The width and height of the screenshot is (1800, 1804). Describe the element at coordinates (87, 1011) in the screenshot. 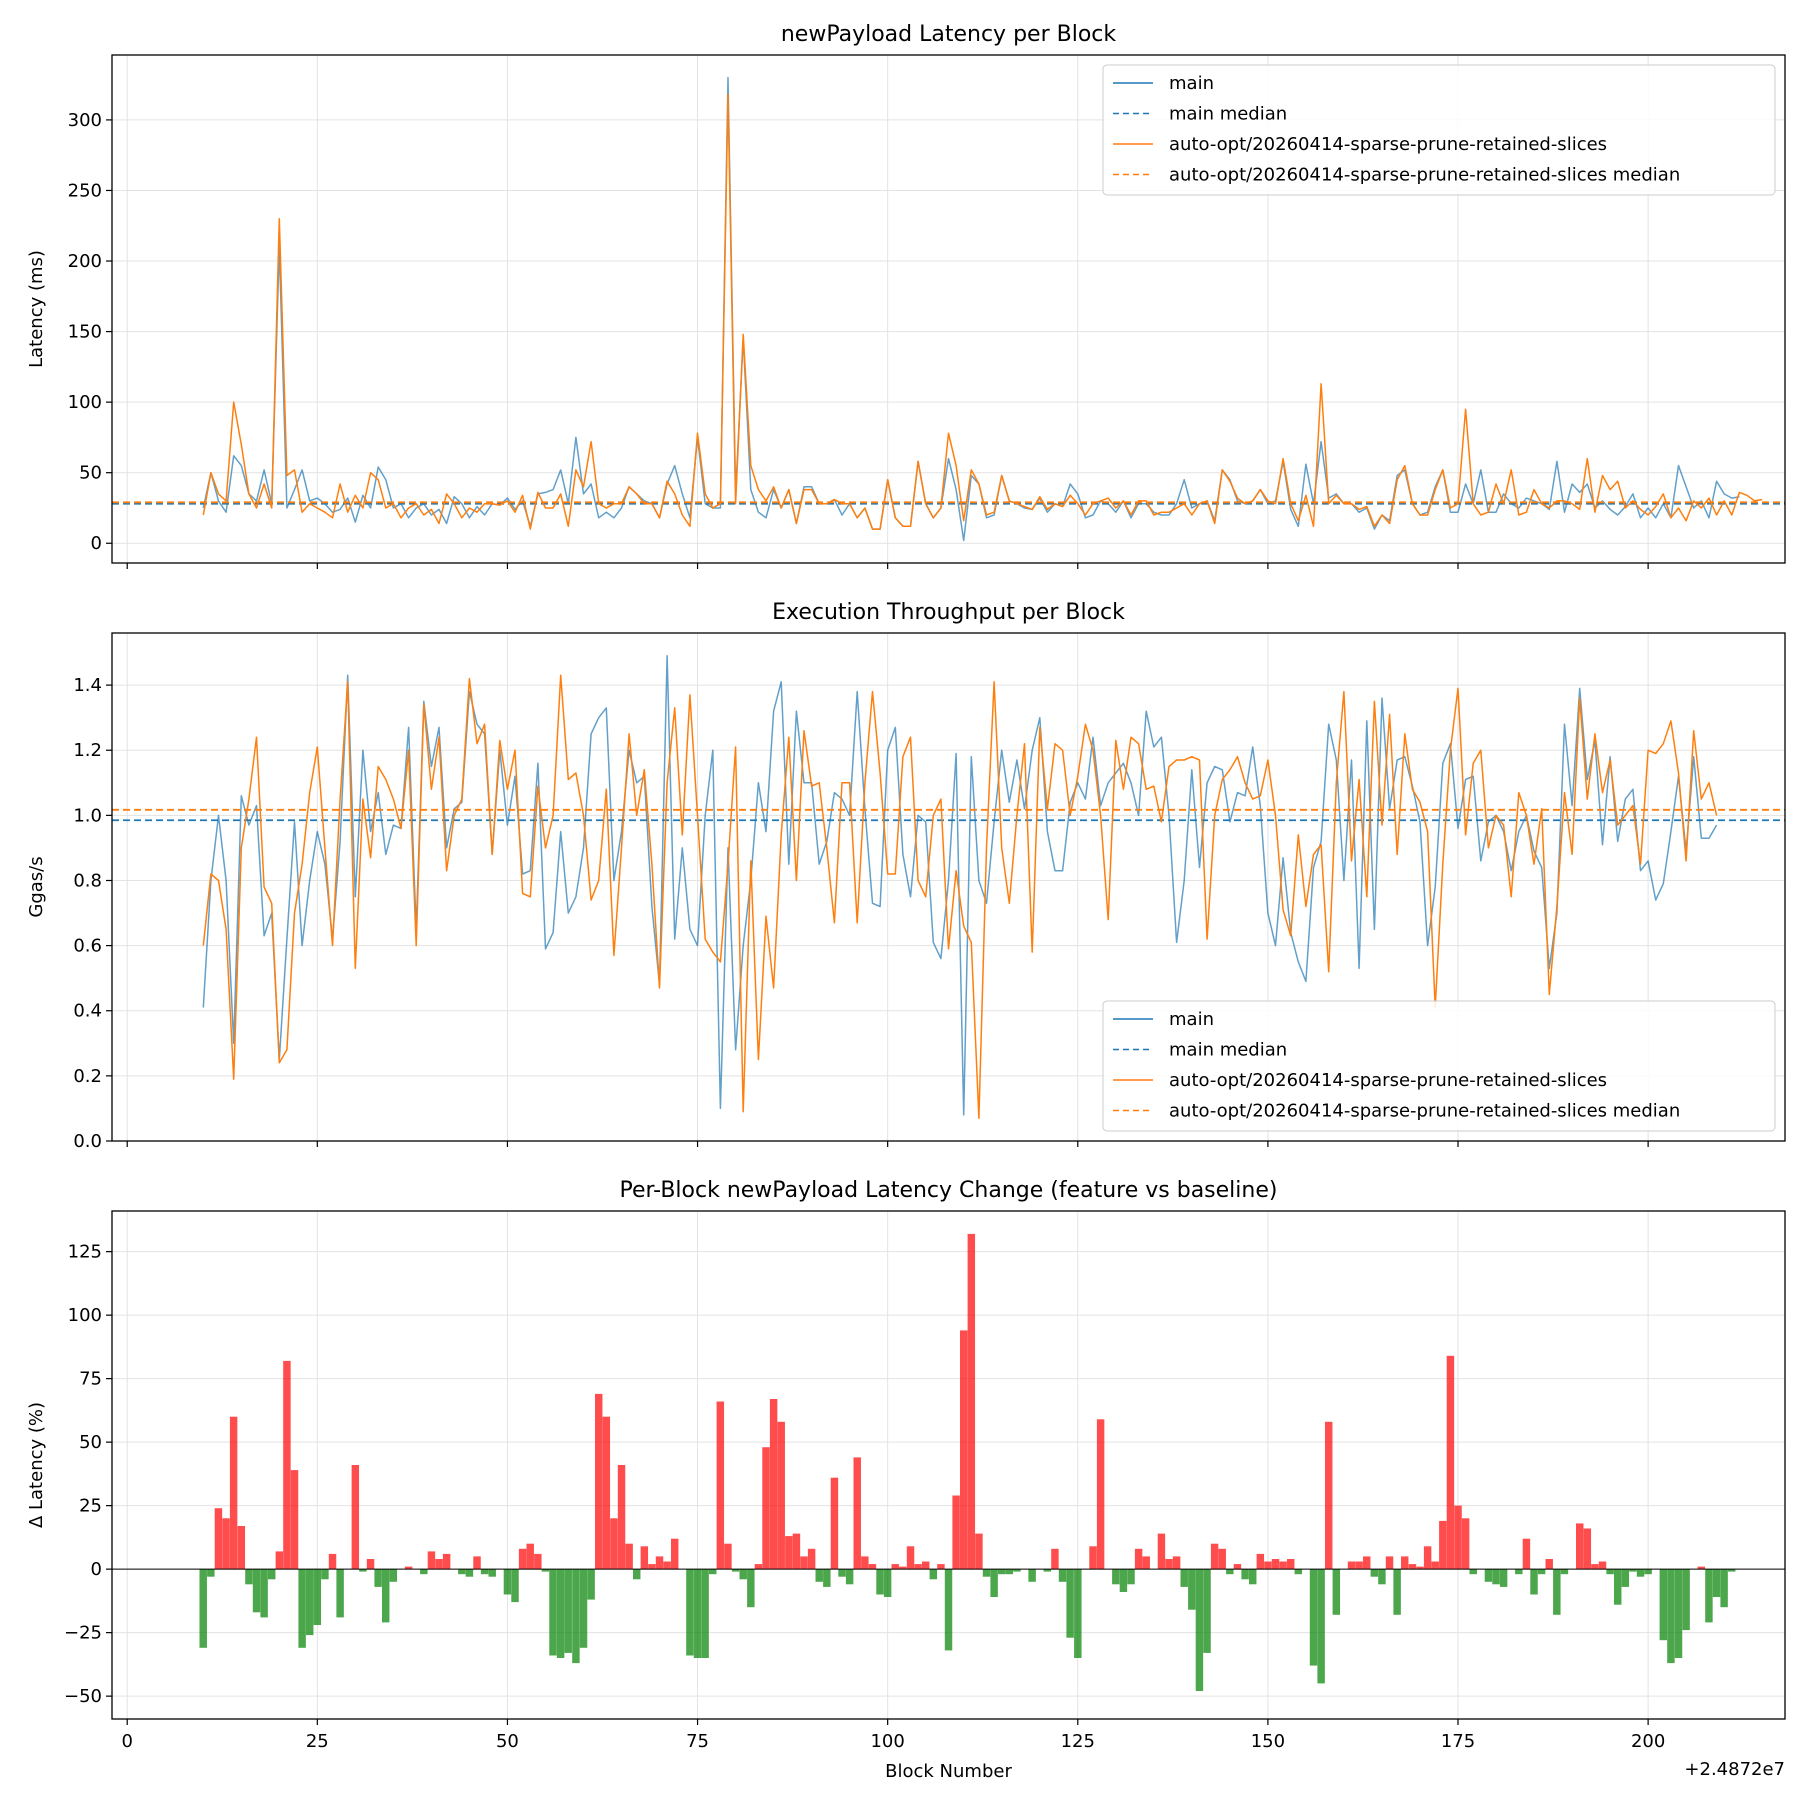

I see `y-tick-label: 0.4` at that location.